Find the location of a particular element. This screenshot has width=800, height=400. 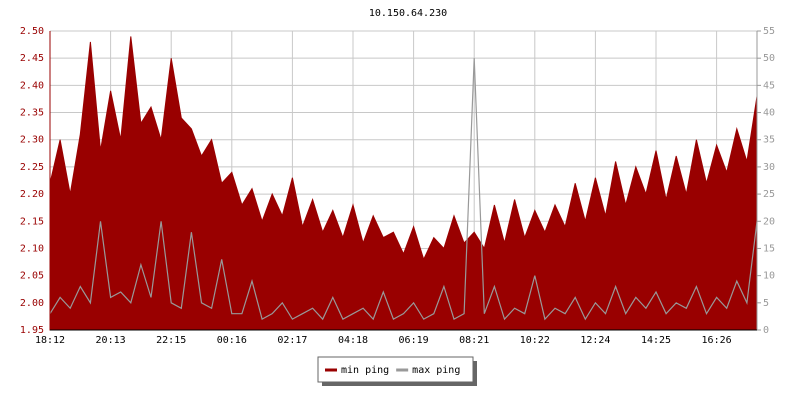

y2-tick-label: 5 is located at coordinates (766, 303).